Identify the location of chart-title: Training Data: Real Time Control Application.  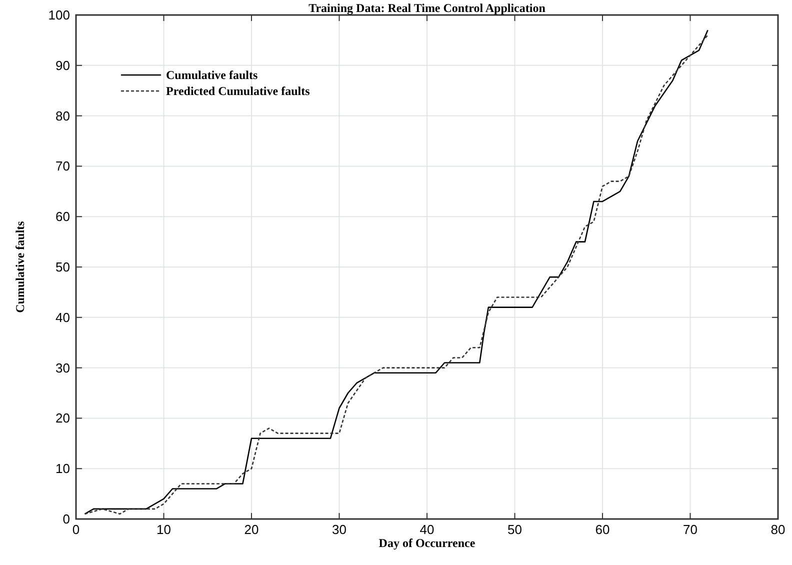
(427, 8).